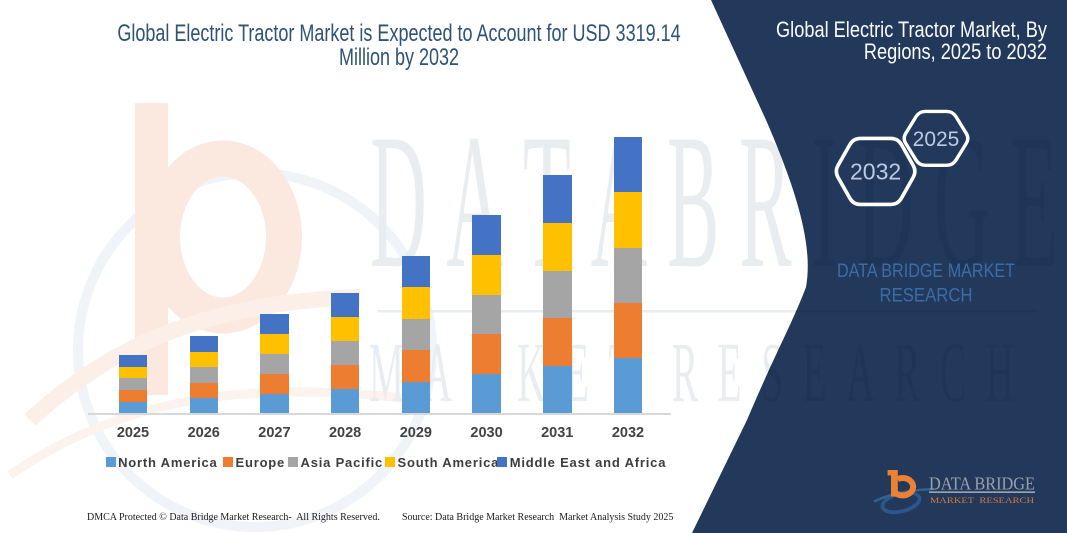 Image resolution: width=1067 pixels, height=533 pixels. What do you see at coordinates (936, 139) in the screenshot?
I see `svg-text: 2025` at bounding box center [936, 139].